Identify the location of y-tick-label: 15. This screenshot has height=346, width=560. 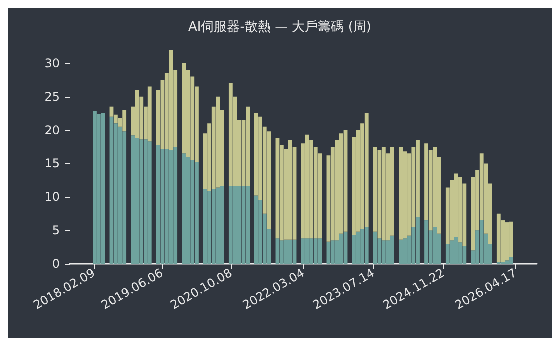
(52, 163).